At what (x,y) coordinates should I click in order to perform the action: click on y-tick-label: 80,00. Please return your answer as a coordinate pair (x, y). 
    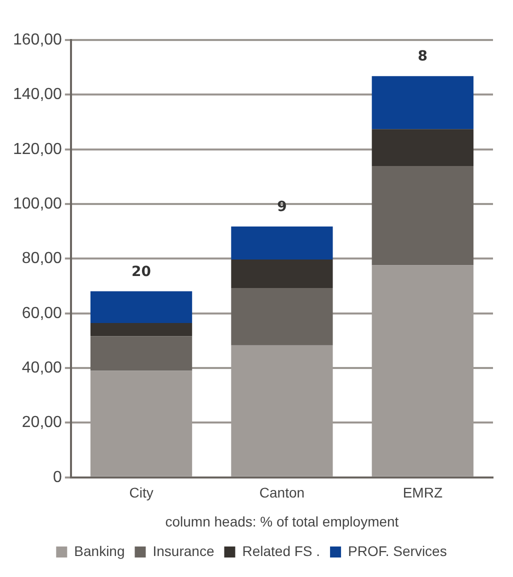
    Looking at the image, I should click on (42, 259).